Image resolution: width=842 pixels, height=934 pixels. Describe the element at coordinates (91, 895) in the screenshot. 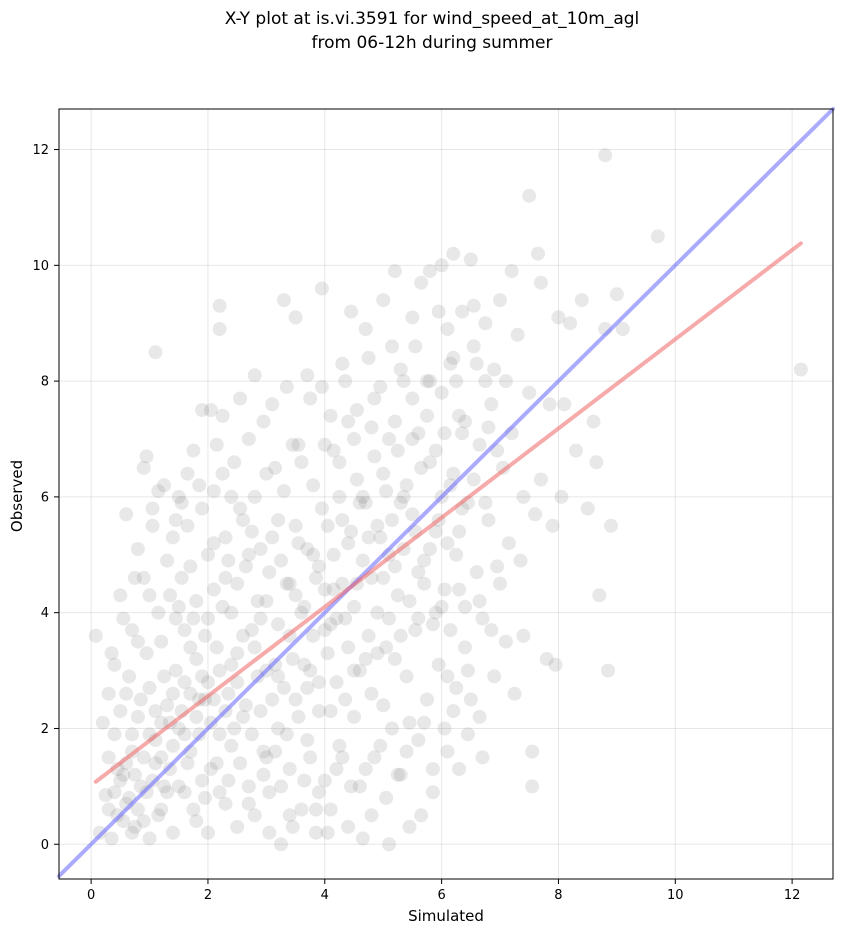

I see `x-tick-label: 0` at that location.